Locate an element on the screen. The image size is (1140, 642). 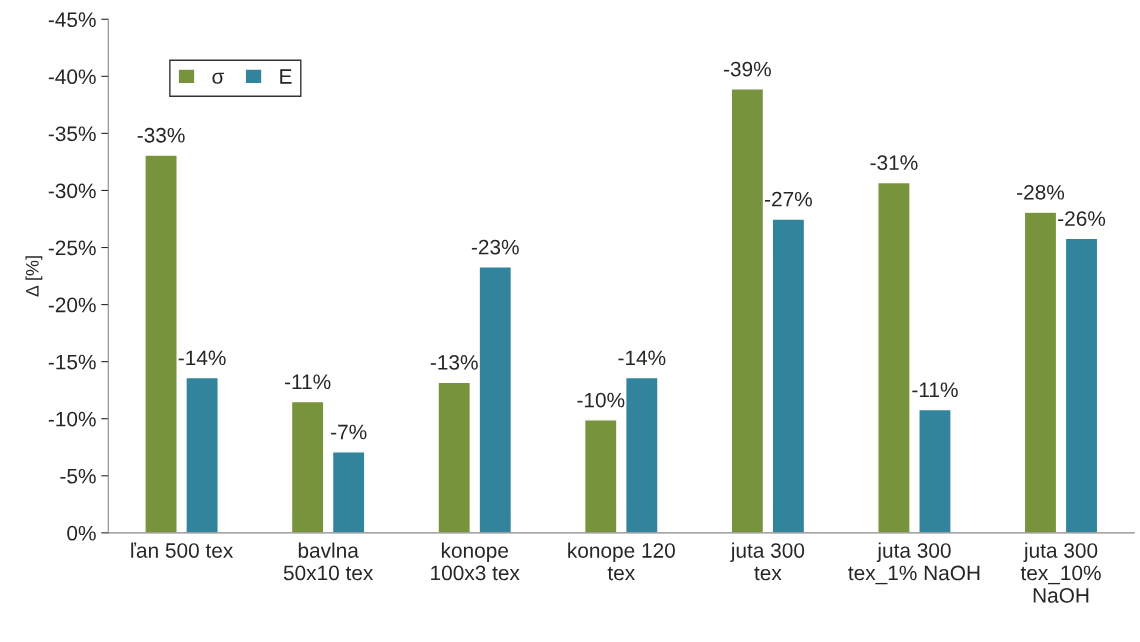
y-tick-label: -10% is located at coordinates (72, 419).